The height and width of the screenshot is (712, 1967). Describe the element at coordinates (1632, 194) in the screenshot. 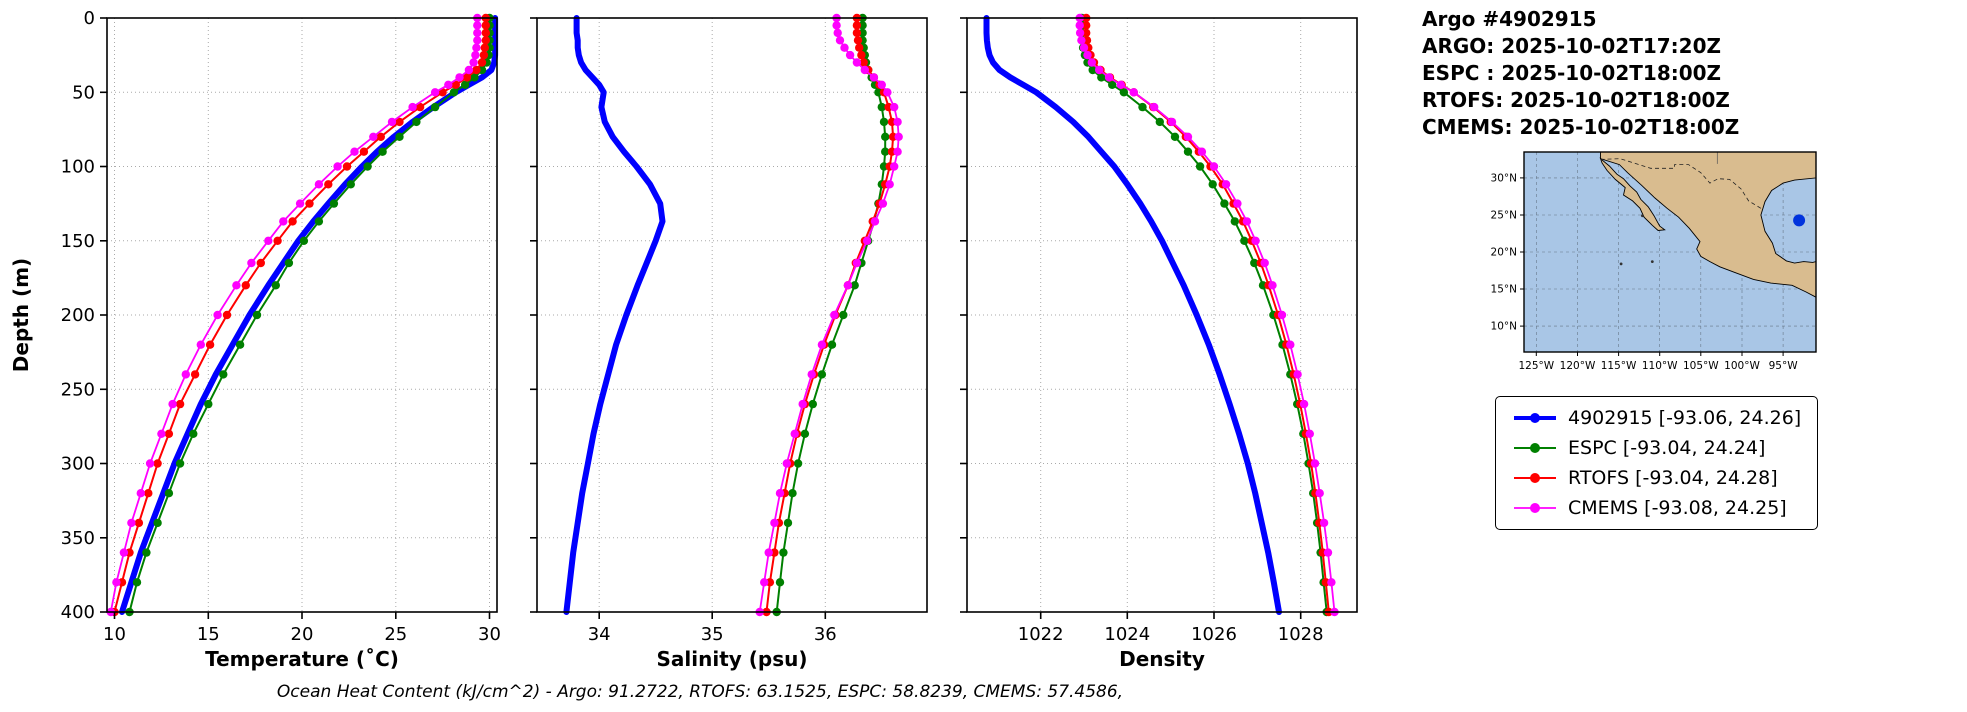

I see `map-land-baja` at that location.